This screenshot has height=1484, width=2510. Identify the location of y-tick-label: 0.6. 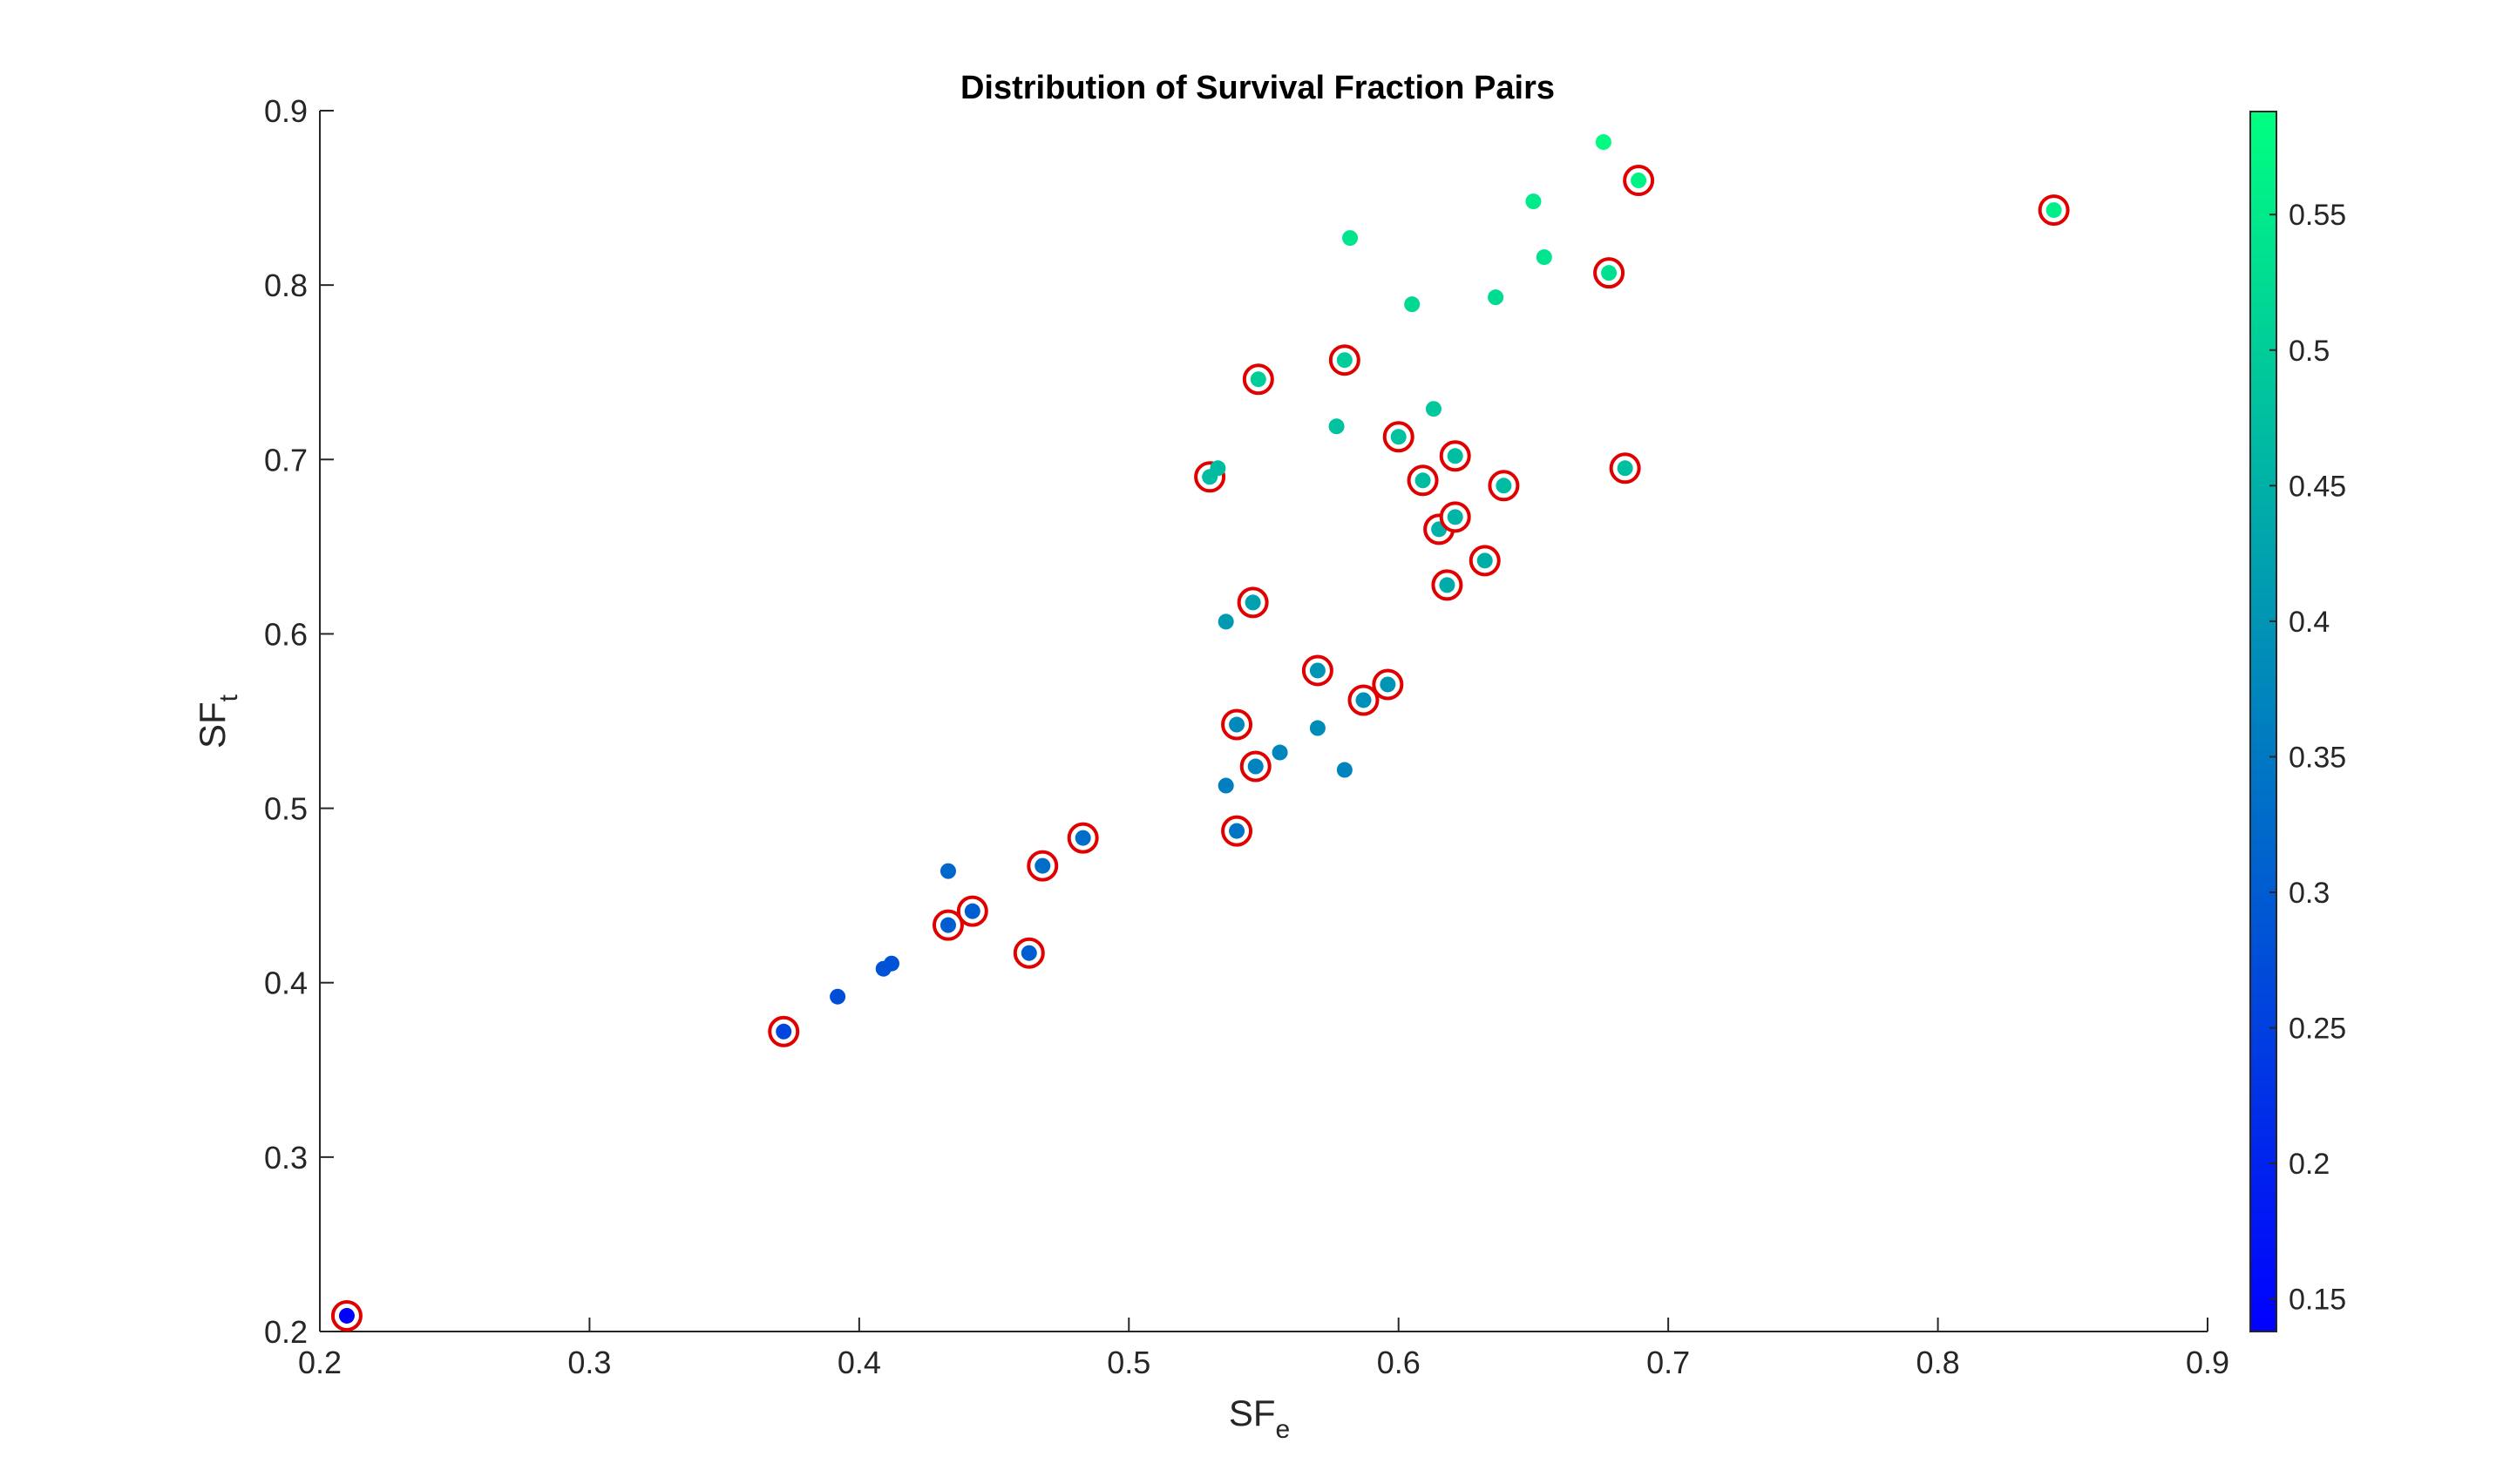
(286, 634).